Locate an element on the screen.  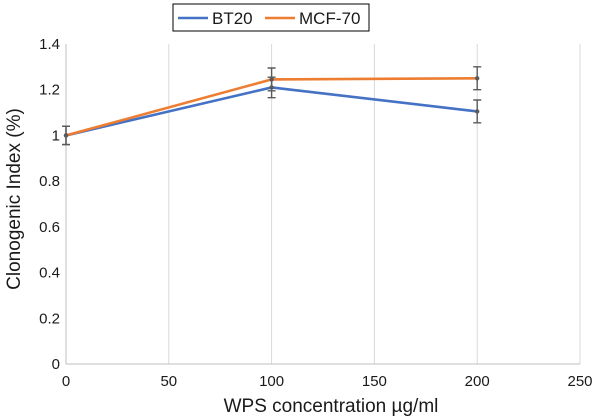
legend-label-mcf-70: MCF-70 is located at coordinates (329, 18).